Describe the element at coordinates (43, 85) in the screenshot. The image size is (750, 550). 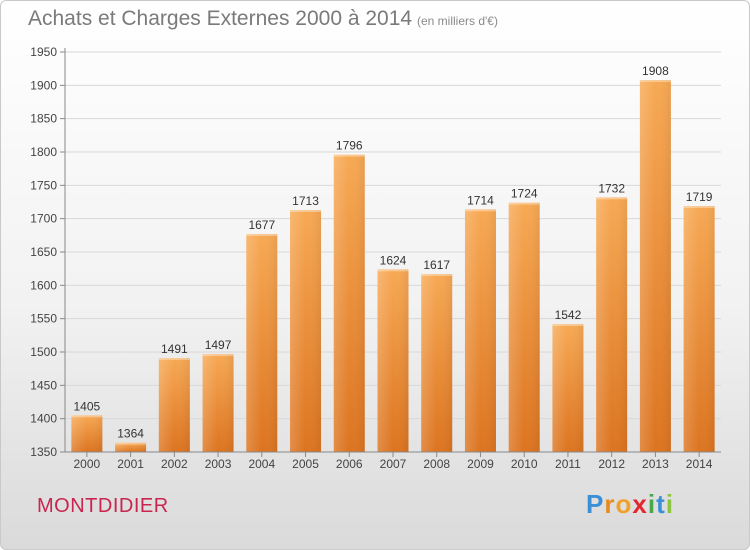
I see `y-tick-label: 1900` at that location.